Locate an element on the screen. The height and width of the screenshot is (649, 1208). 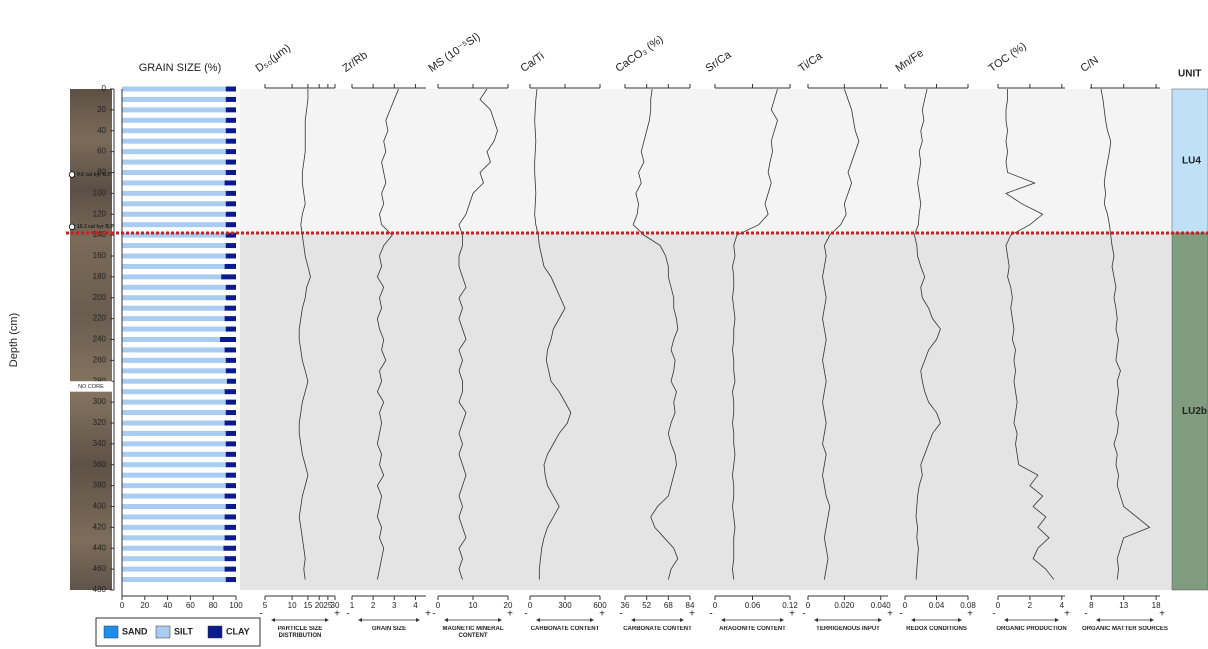
panel-description-text: ORGANIC PRODUCTION is located at coordinates (1031, 629).